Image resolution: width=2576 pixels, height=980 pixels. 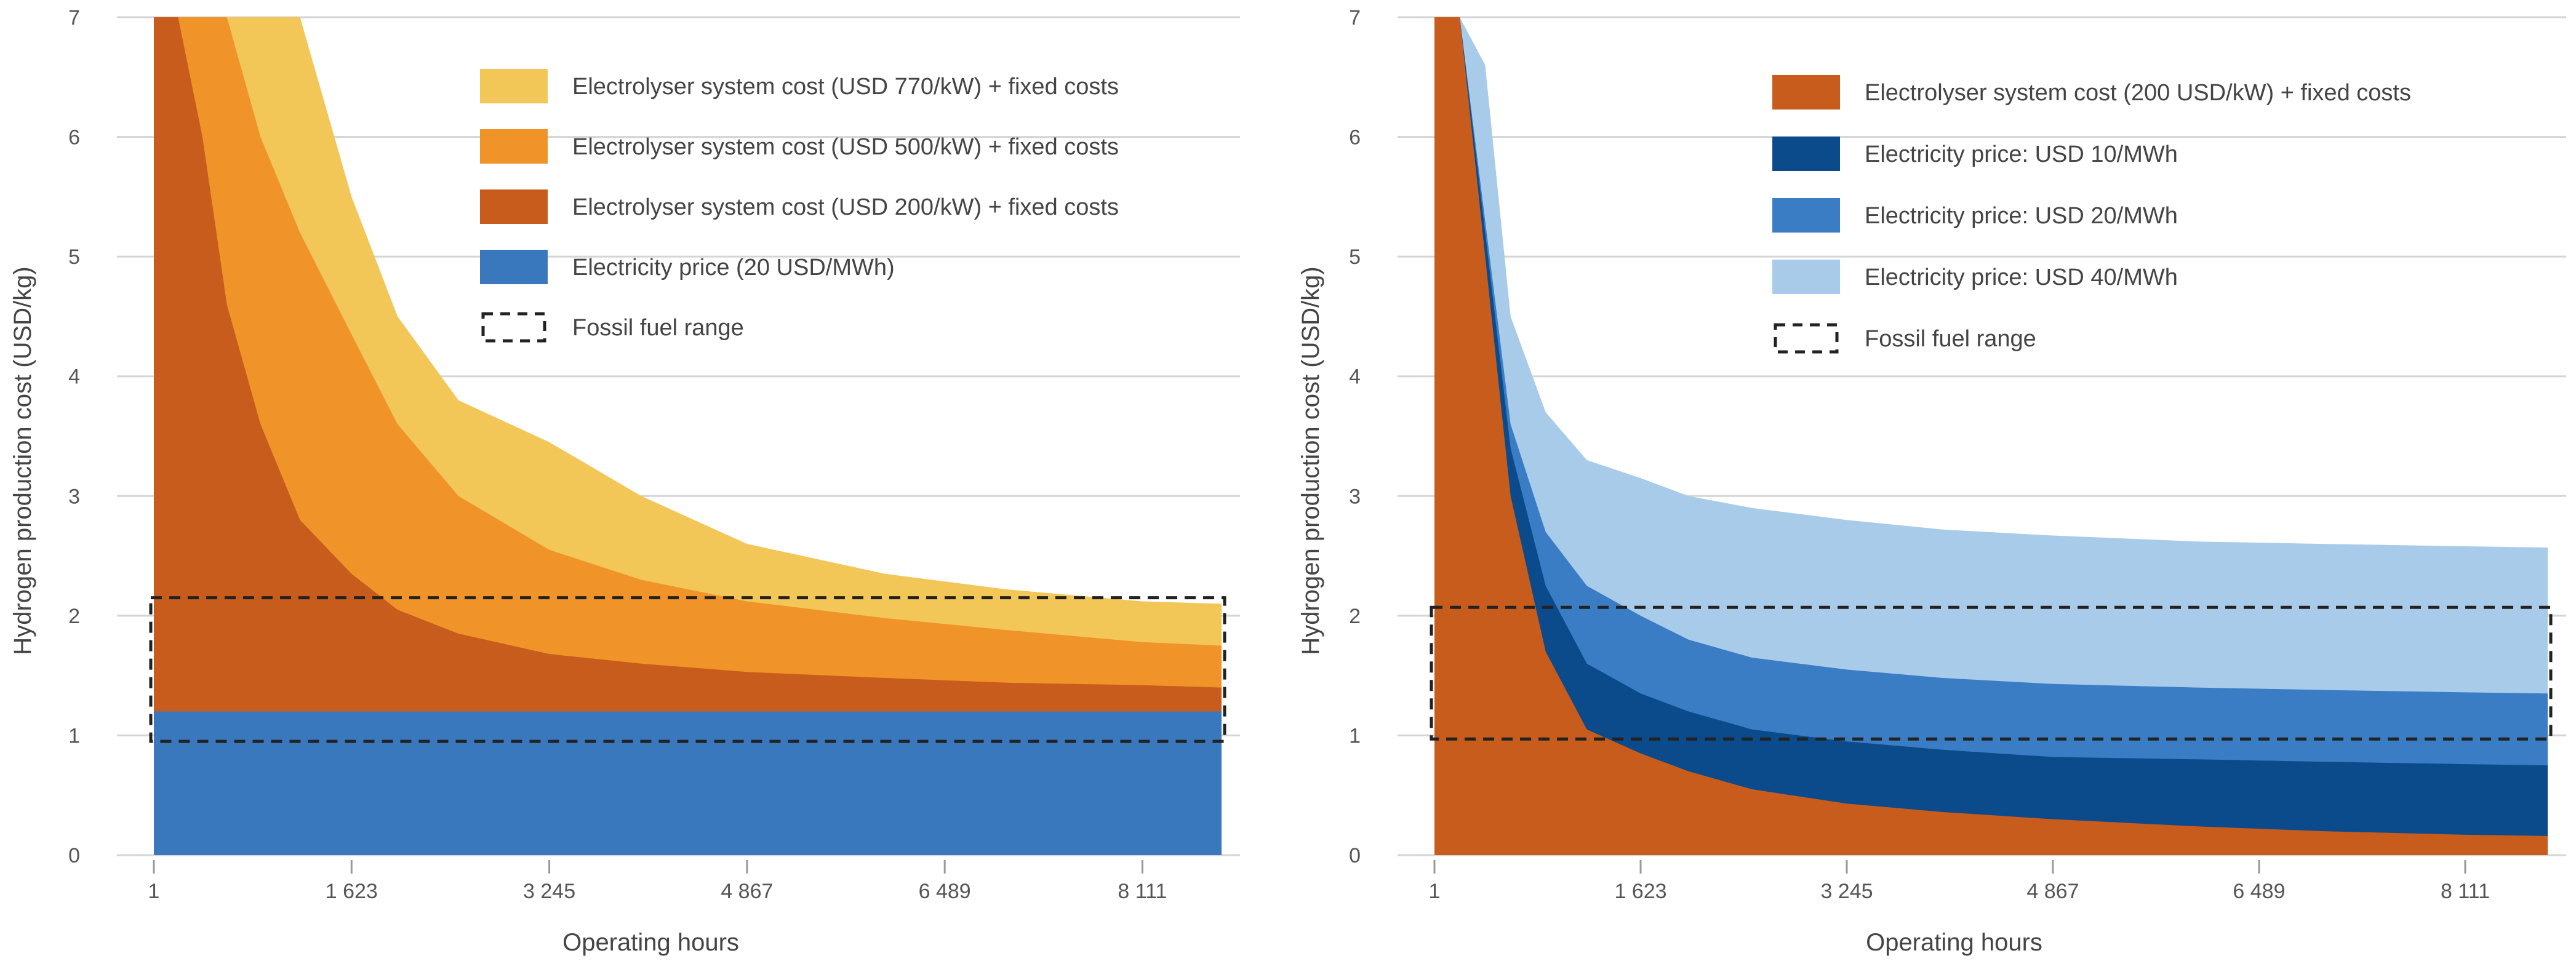 What do you see at coordinates (2021, 154) in the screenshot?
I see `right-legend-label: Electricity price: USD 10/MWh` at bounding box center [2021, 154].